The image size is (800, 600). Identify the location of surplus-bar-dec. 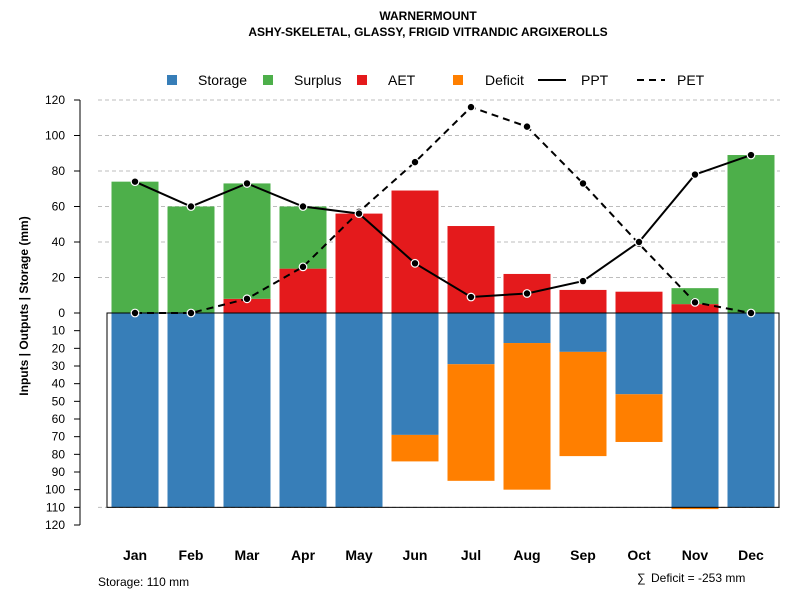
(751, 234).